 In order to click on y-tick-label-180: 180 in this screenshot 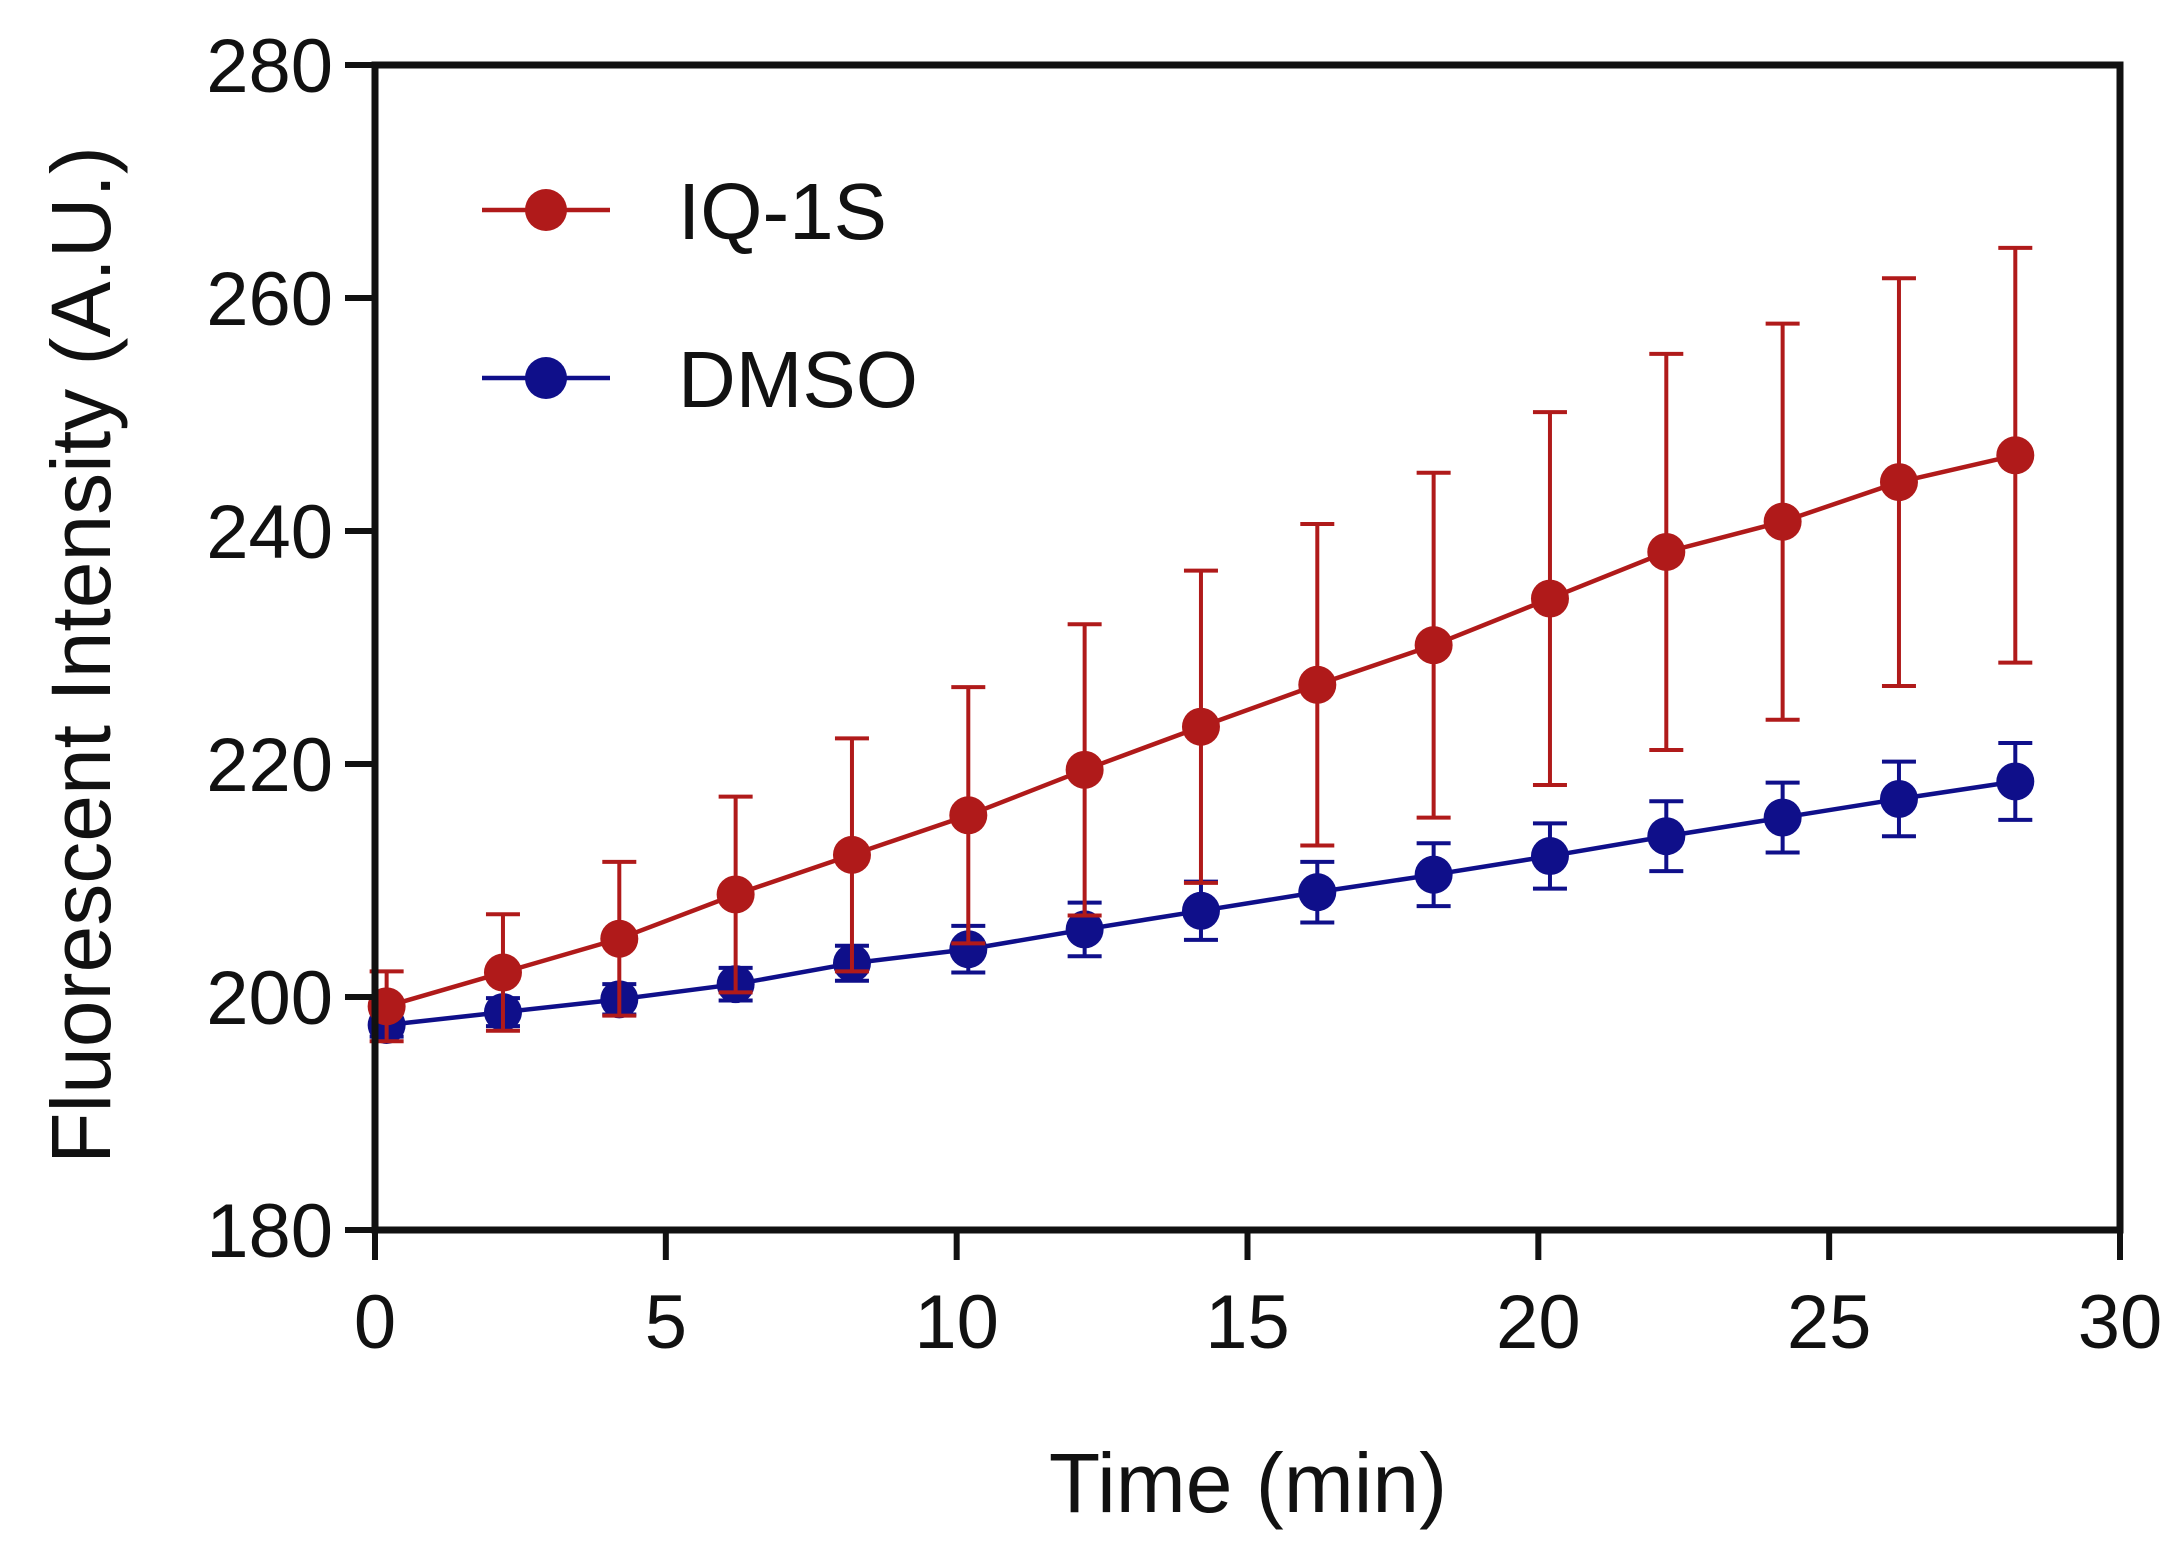, I will do `click(269, 1231)`.